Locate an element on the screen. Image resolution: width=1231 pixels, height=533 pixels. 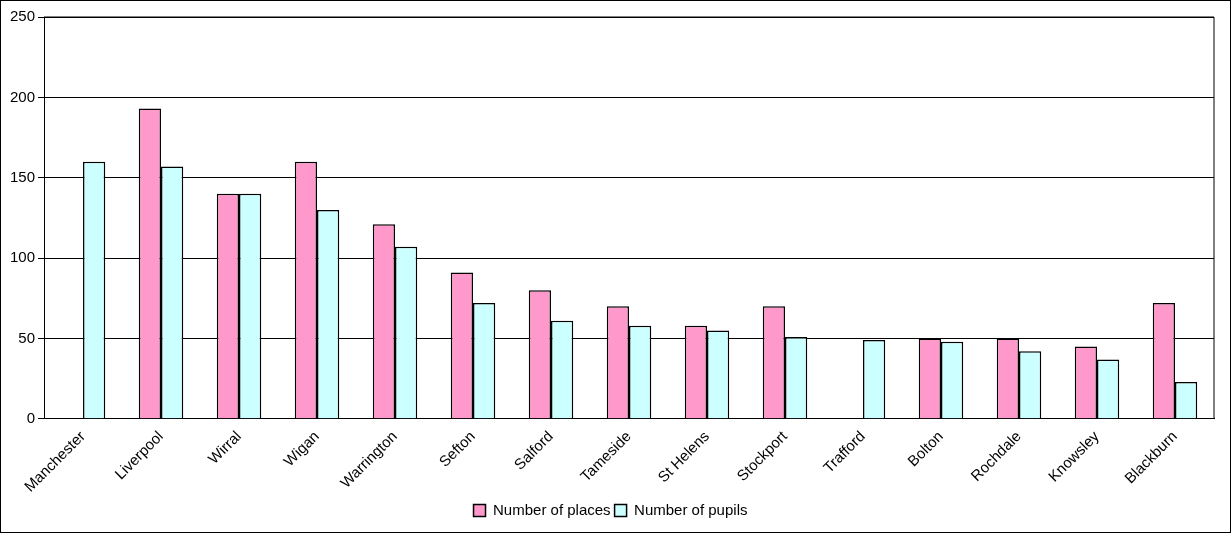
y-tick-label: 150 is located at coordinates (23, 176).